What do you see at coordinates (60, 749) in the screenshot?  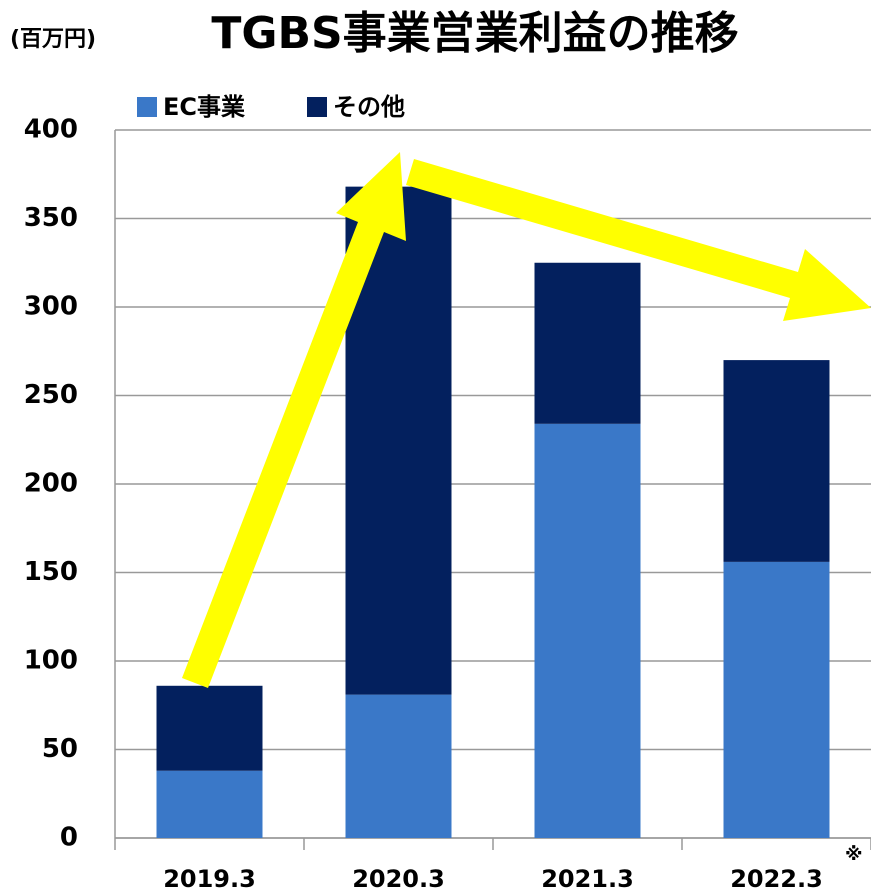 I see `y-tick-label: 50` at bounding box center [60, 749].